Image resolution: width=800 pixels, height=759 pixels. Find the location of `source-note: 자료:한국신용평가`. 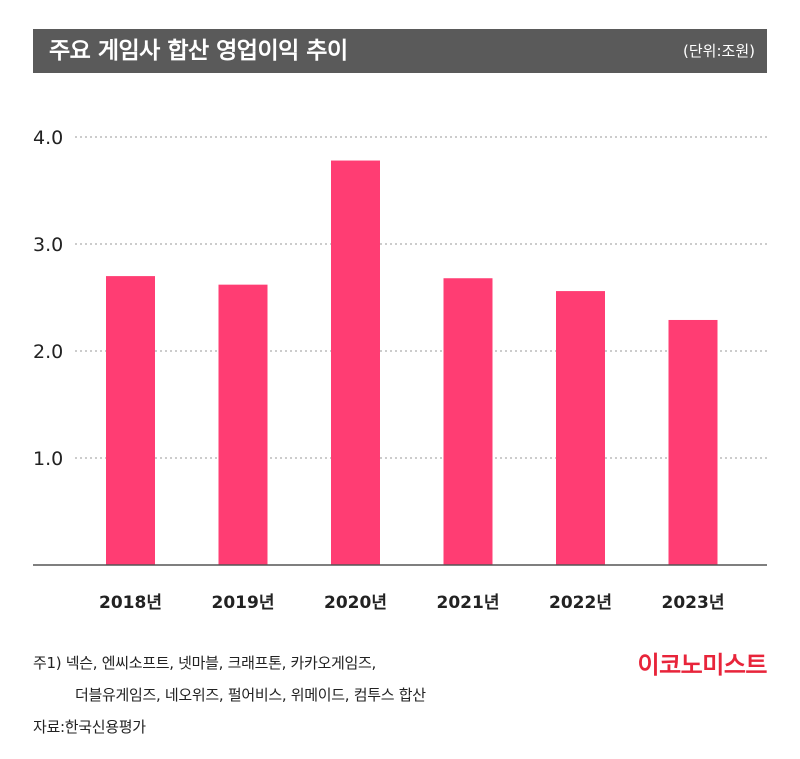

source-note: 자료:한국신용평가 is located at coordinates (89, 727).